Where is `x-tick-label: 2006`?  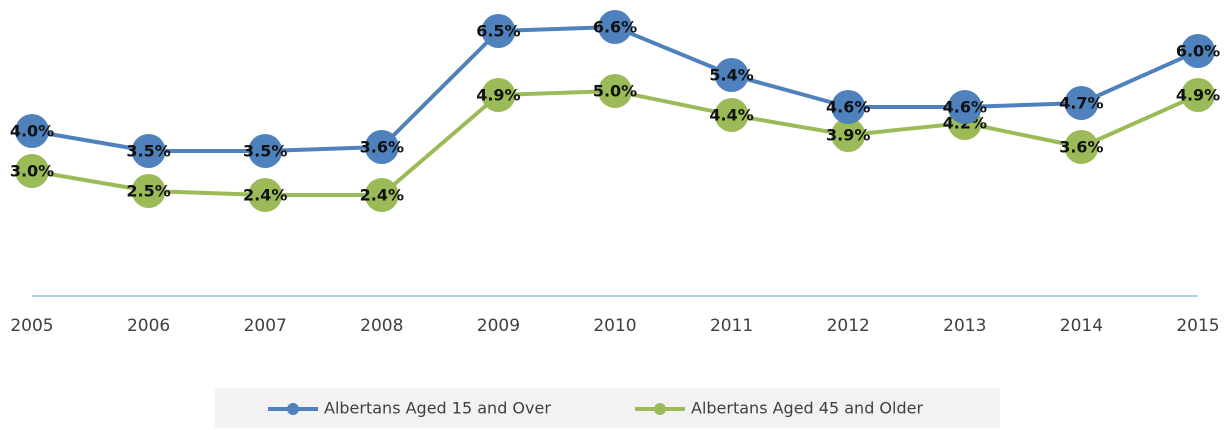 x-tick-label: 2006 is located at coordinates (148, 326).